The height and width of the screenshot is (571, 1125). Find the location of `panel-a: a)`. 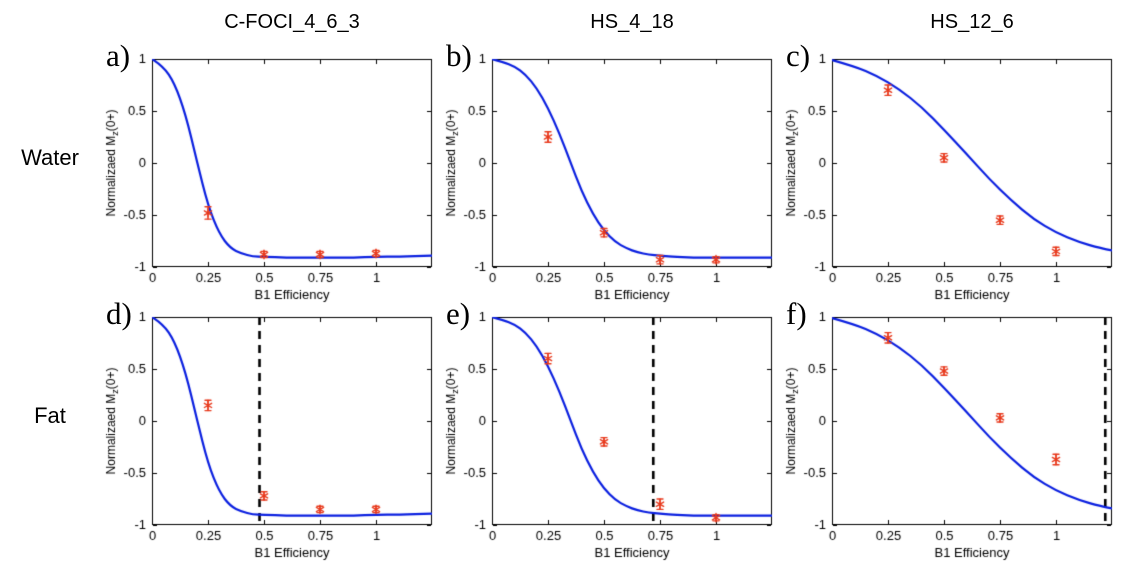

panel-a: a) is located at coordinates (270, 171).